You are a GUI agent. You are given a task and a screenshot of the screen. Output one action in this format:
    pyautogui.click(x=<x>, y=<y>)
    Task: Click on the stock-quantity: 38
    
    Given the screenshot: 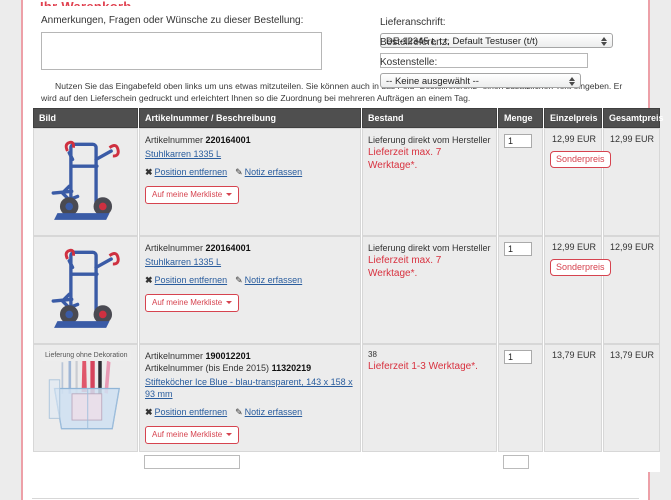 What is the action you would take?
    pyautogui.click(x=372, y=354)
    